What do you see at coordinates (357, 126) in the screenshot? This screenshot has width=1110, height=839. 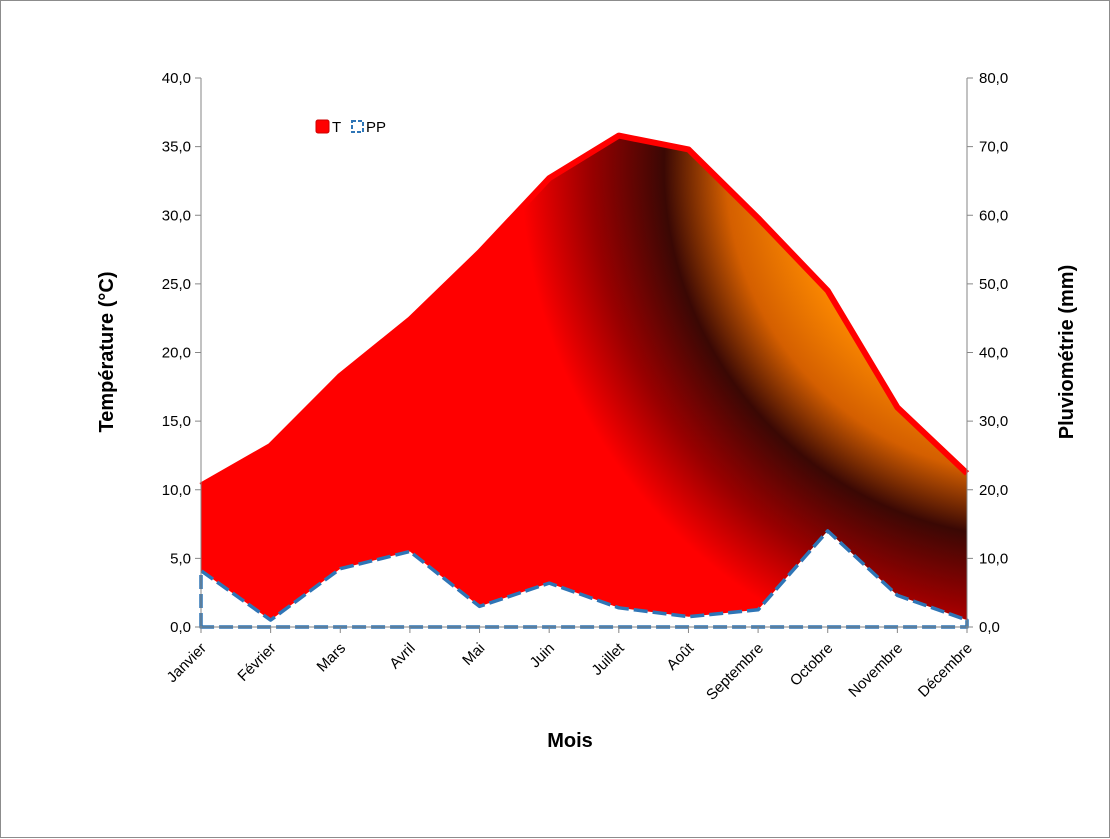 I see `legend-swatch-pp` at bounding box center [357, 126].